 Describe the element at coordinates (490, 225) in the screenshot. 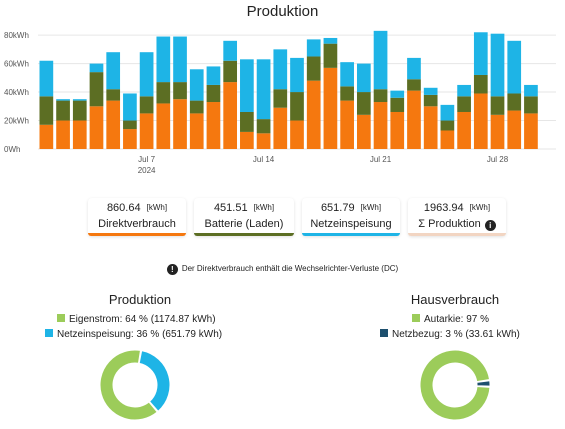

I see `info-icon: i` at that location.